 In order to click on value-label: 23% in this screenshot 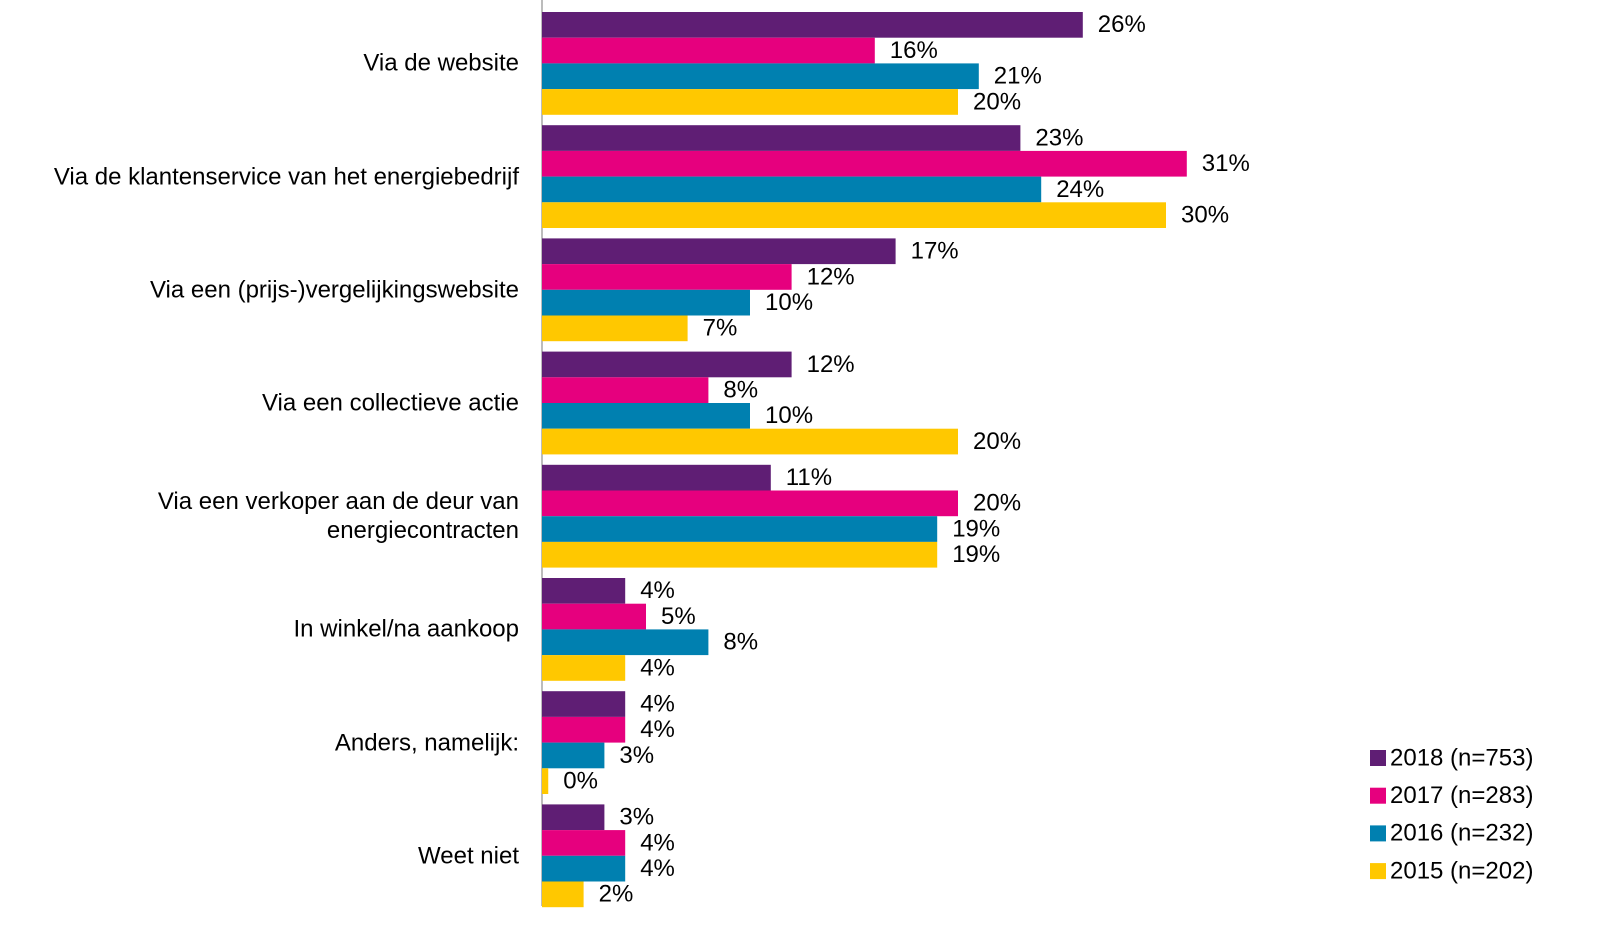, I will do `click(1059, 137)`.